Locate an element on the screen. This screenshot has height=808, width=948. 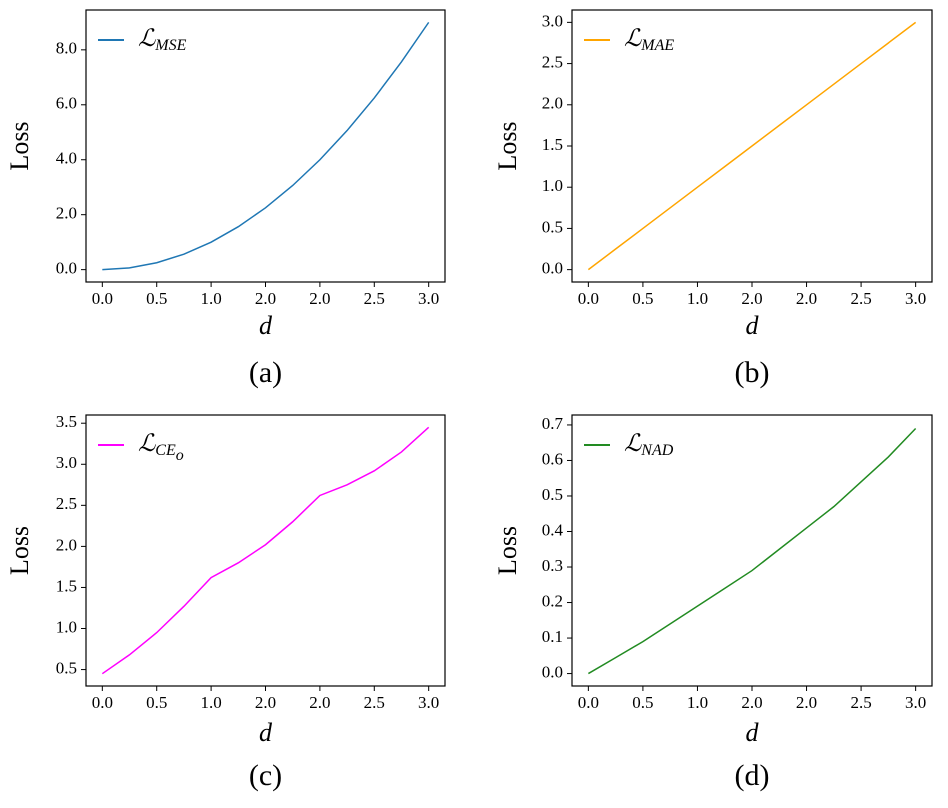
caption: (a) is located at coordinates (265, 372).